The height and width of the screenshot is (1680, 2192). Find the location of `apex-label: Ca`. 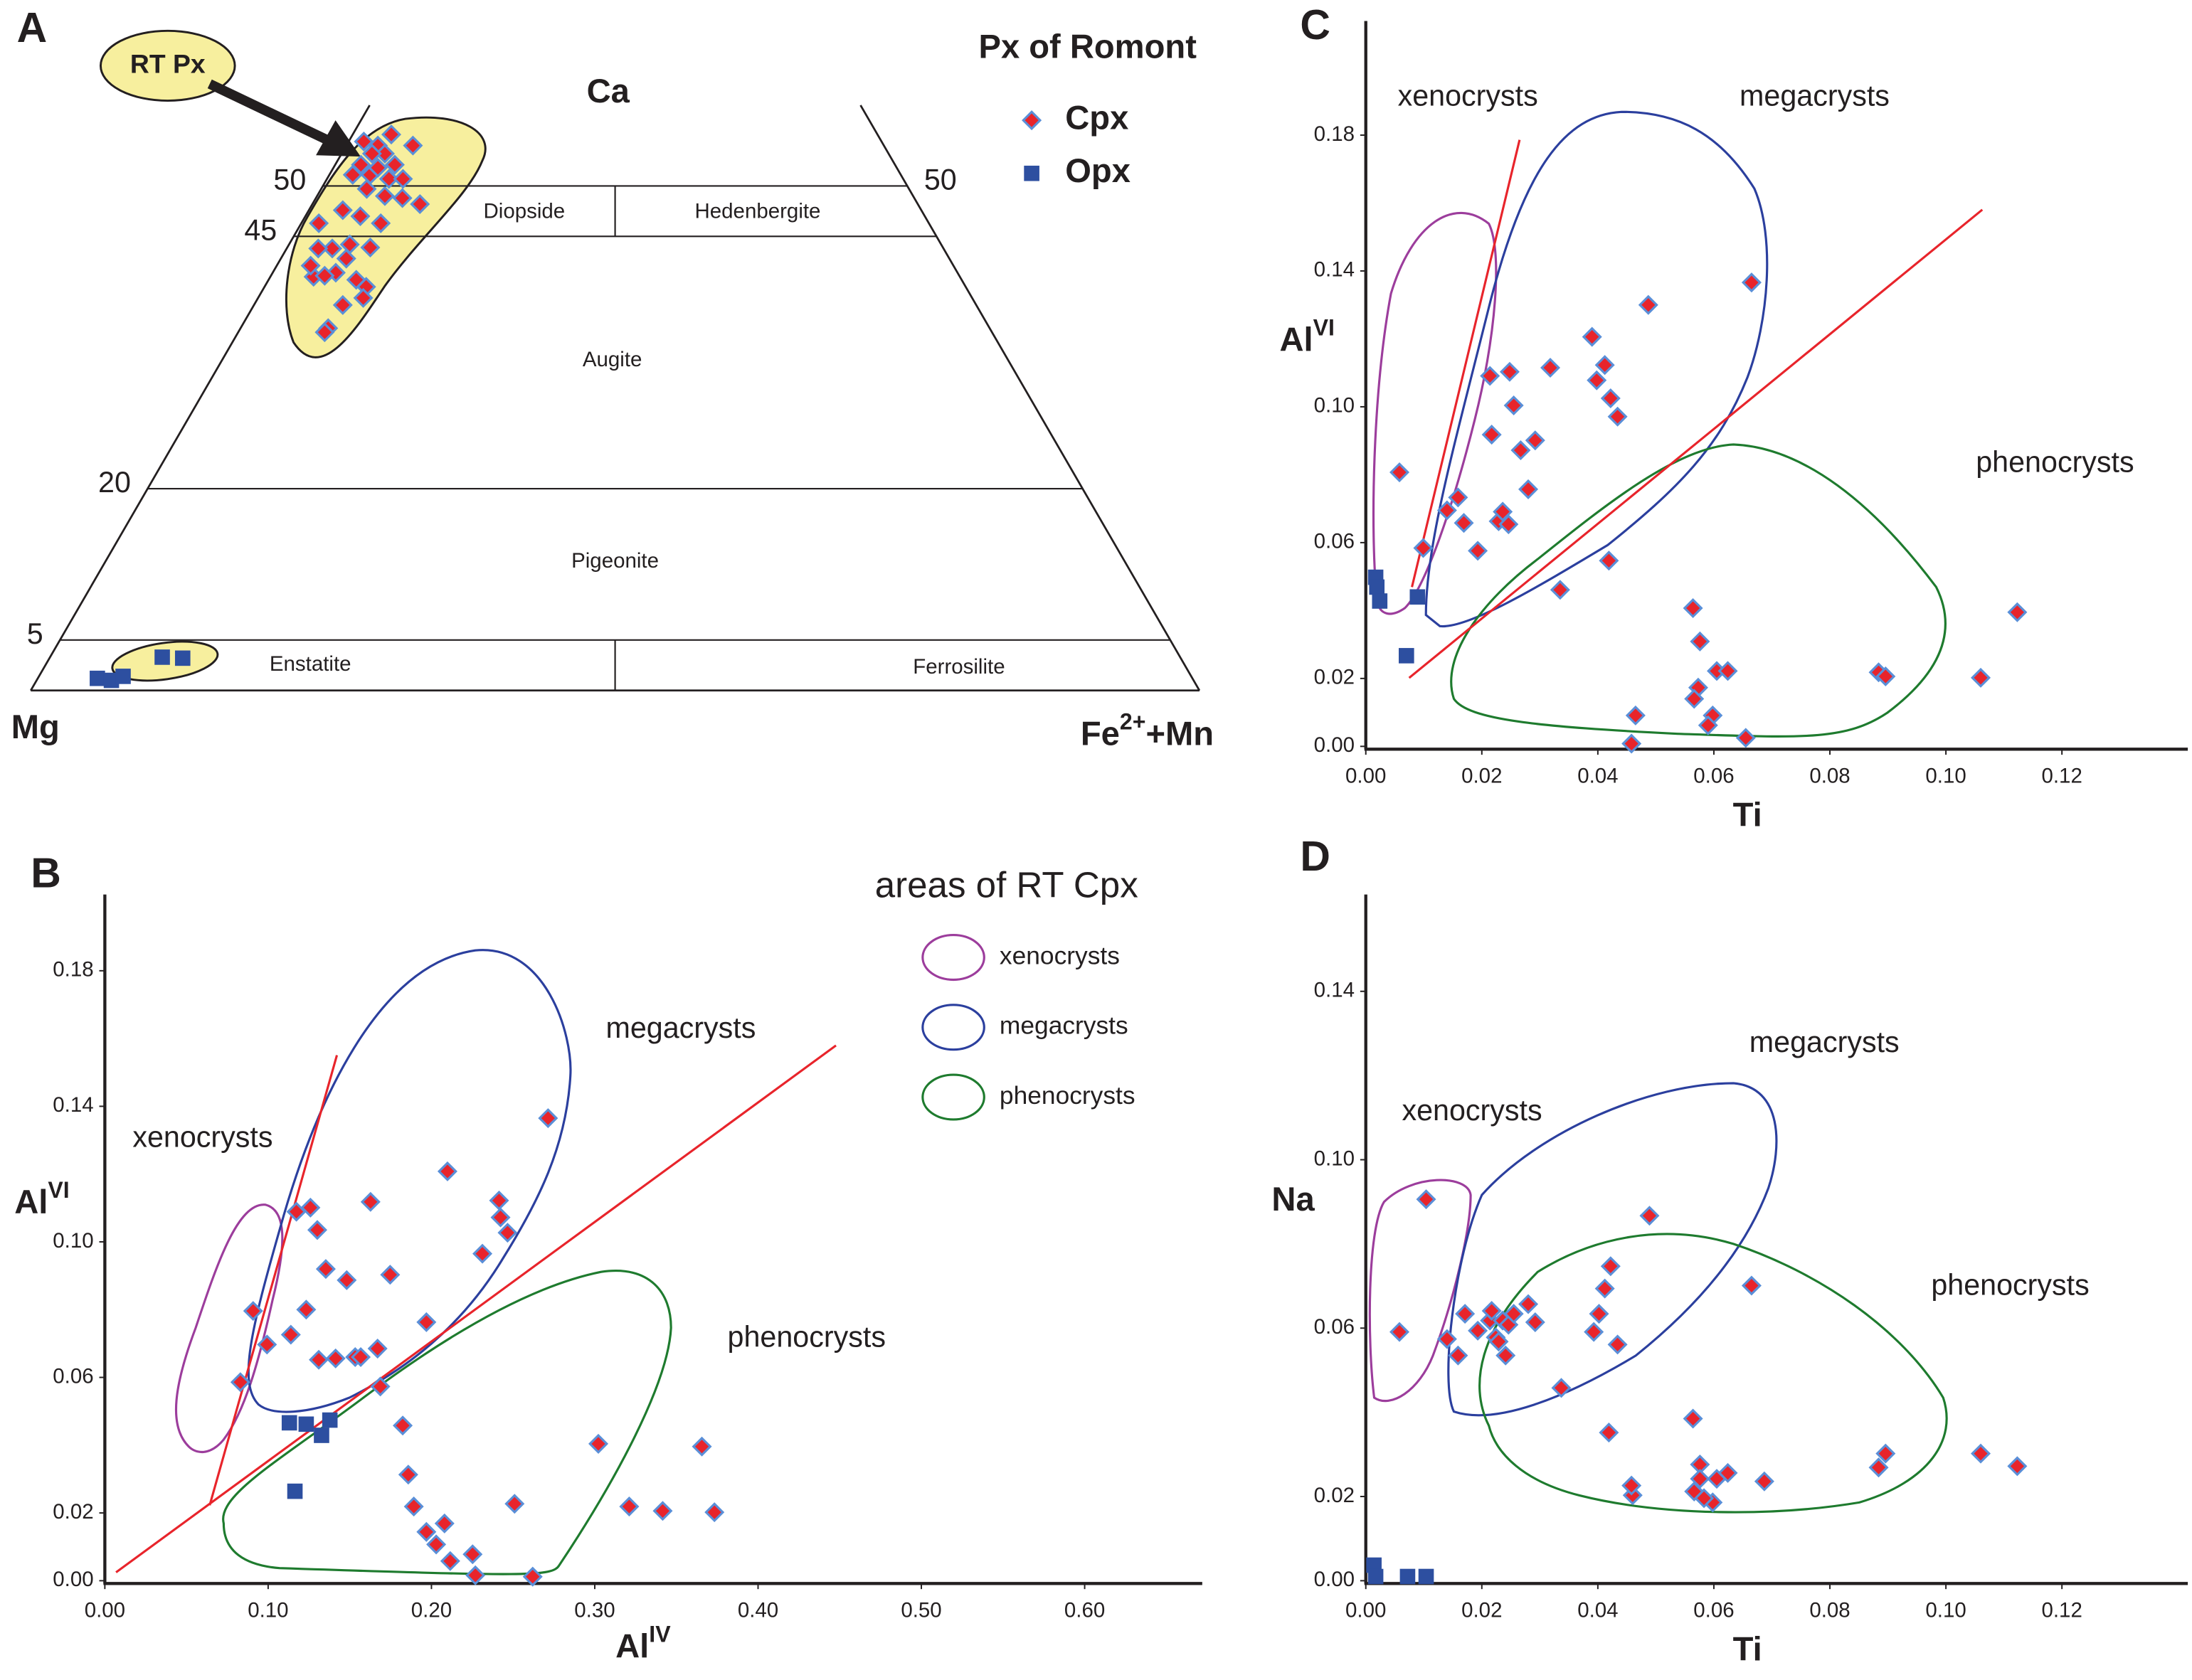

apex-label: Ca is located at coordinates (608, 91).